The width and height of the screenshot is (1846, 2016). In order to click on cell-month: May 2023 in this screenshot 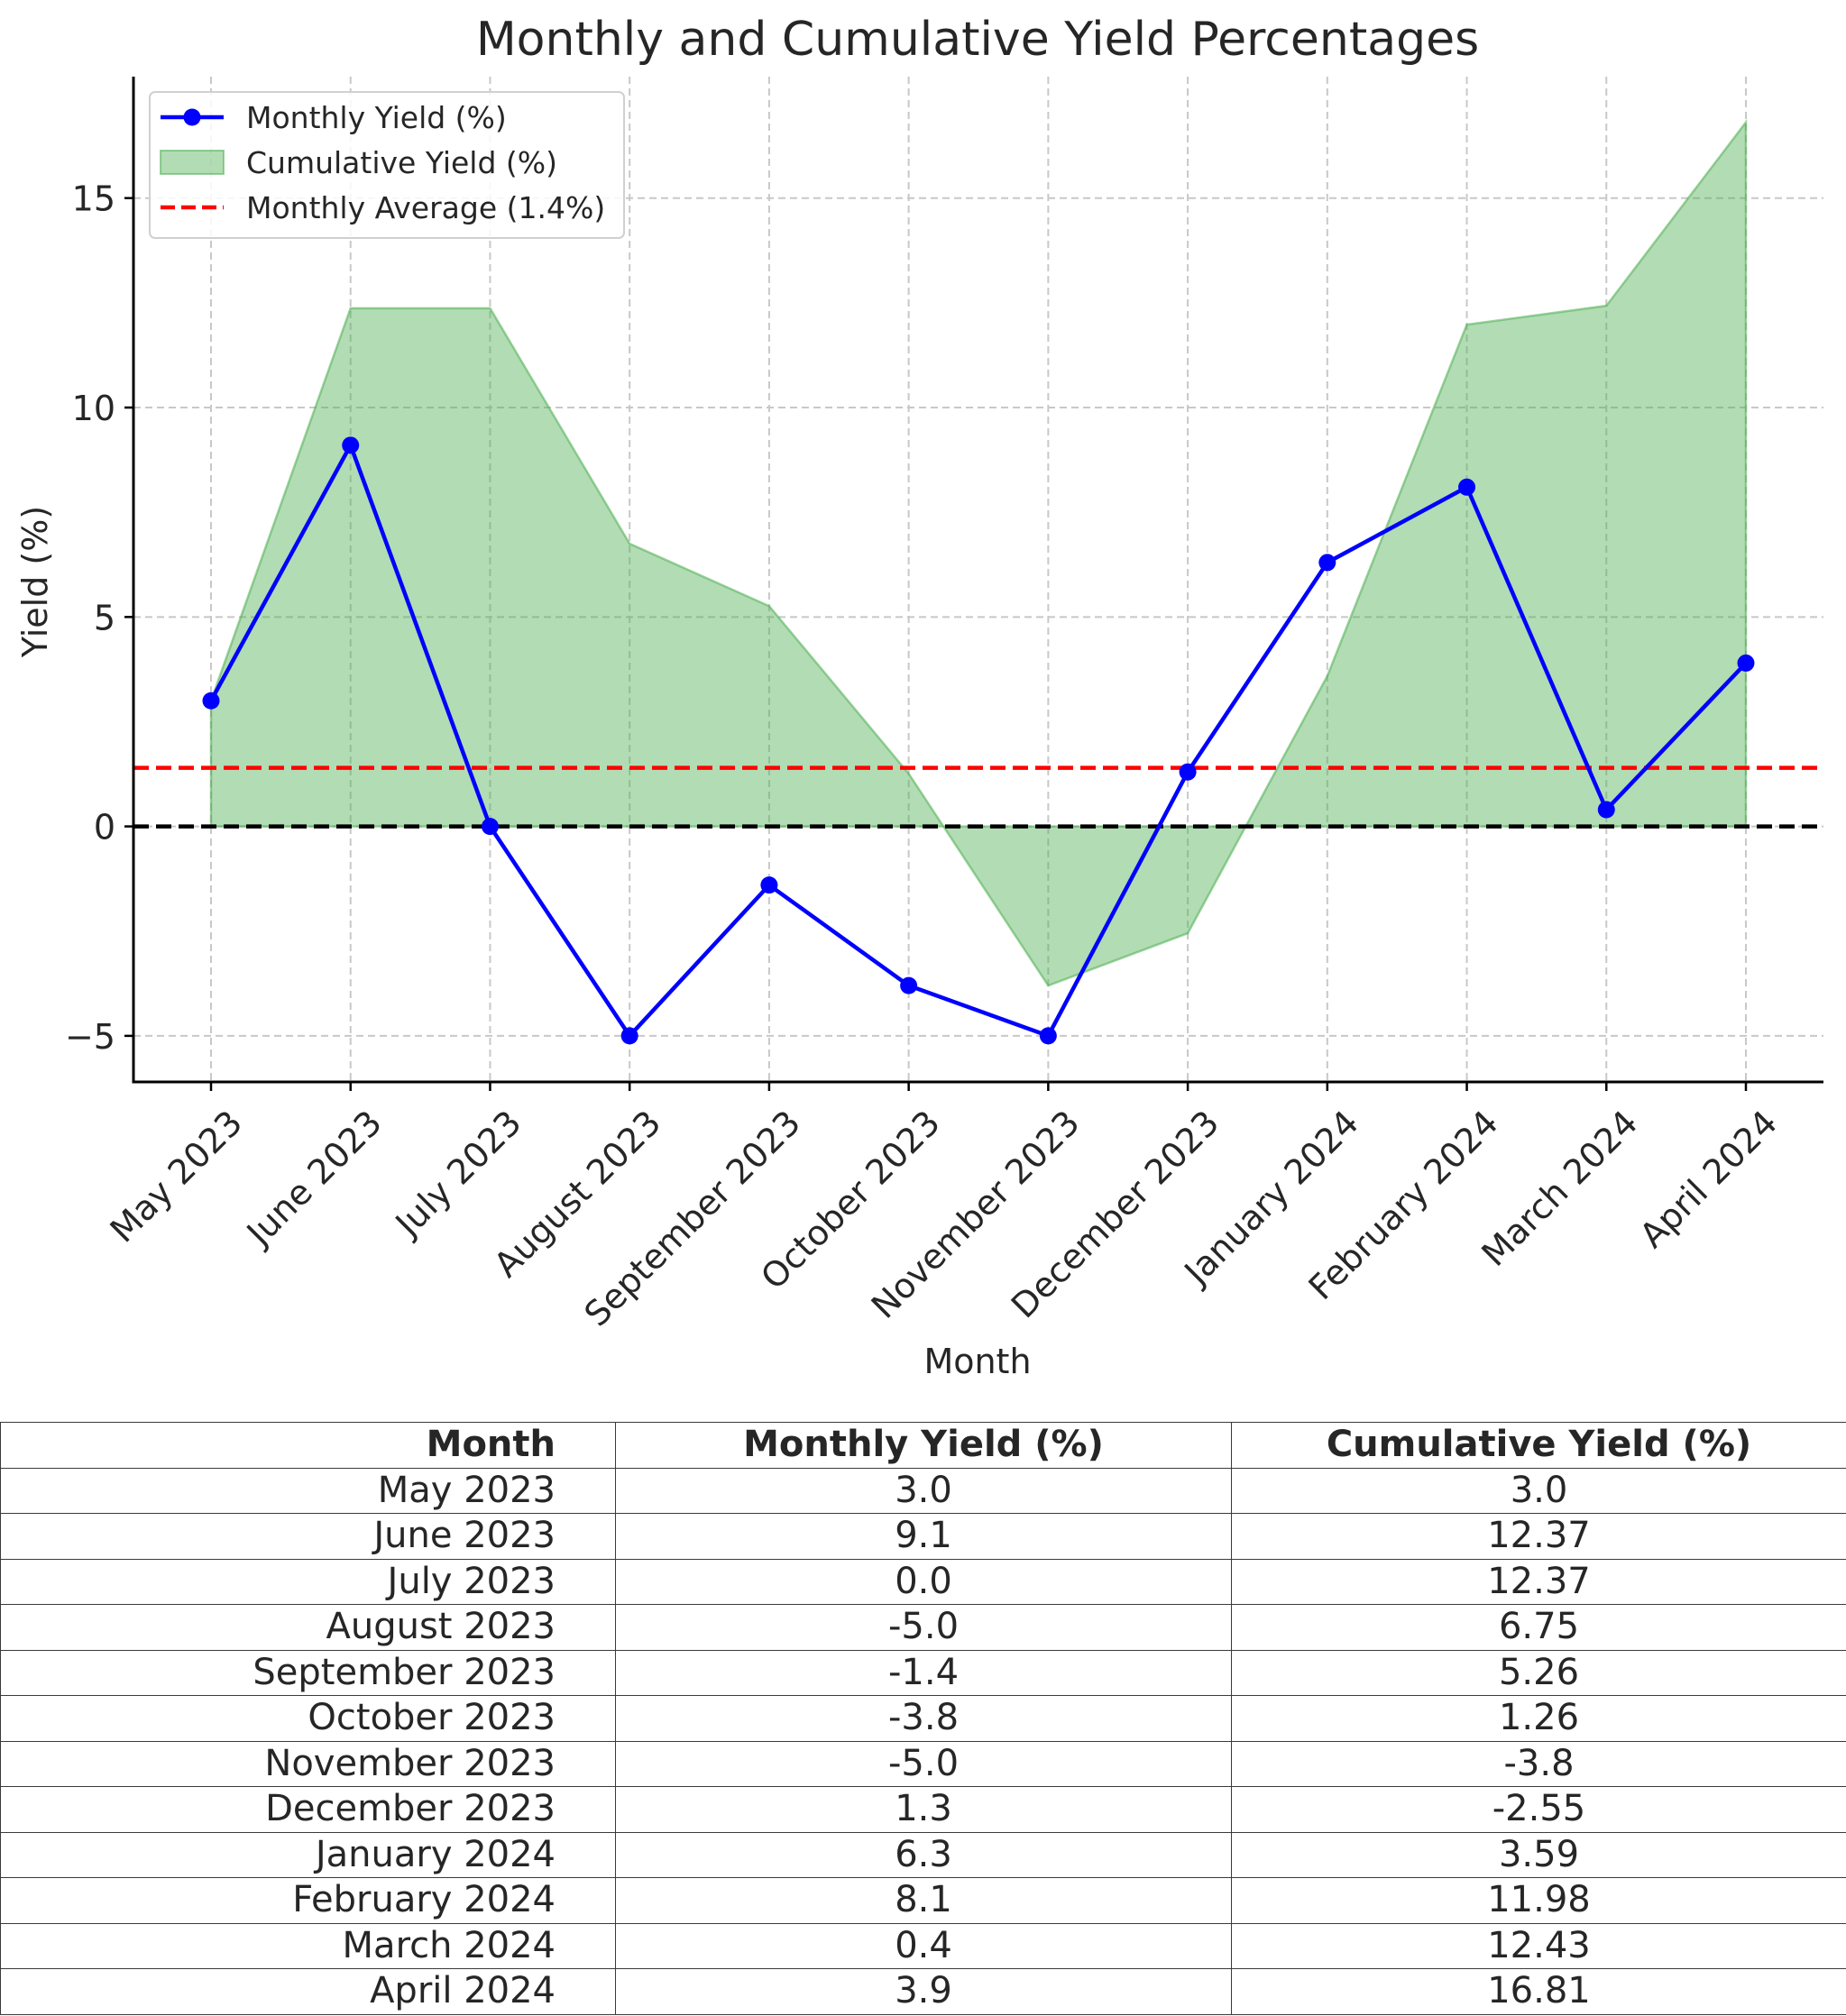, I will do `click(308, 1490)`.